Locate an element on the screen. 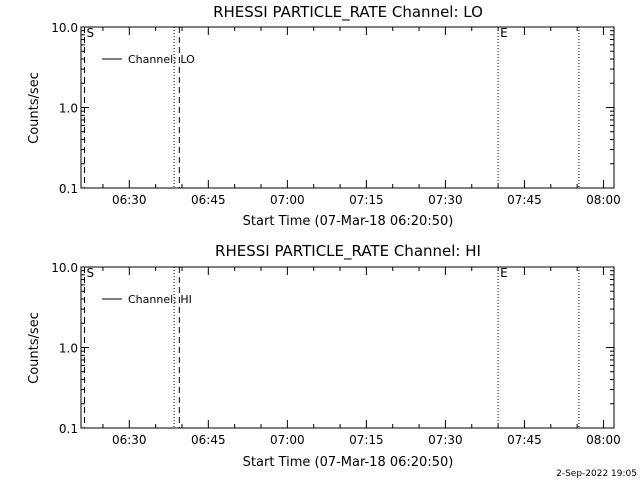  generation-timestamp: 2-Sep-2022 19:05 is located at coordinates (596, 474).